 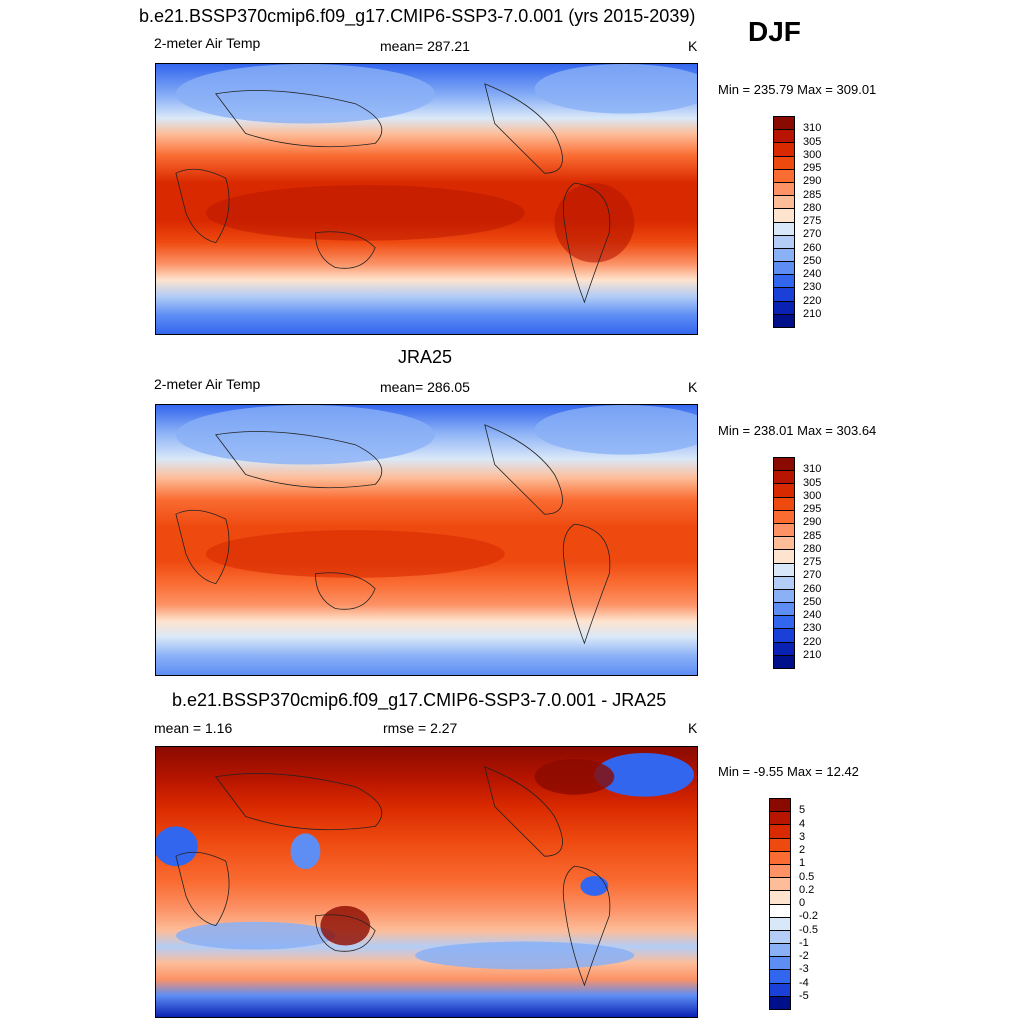 I want to click on panel2-mean-label: mean= 286.05, so click(x=425, y=387).